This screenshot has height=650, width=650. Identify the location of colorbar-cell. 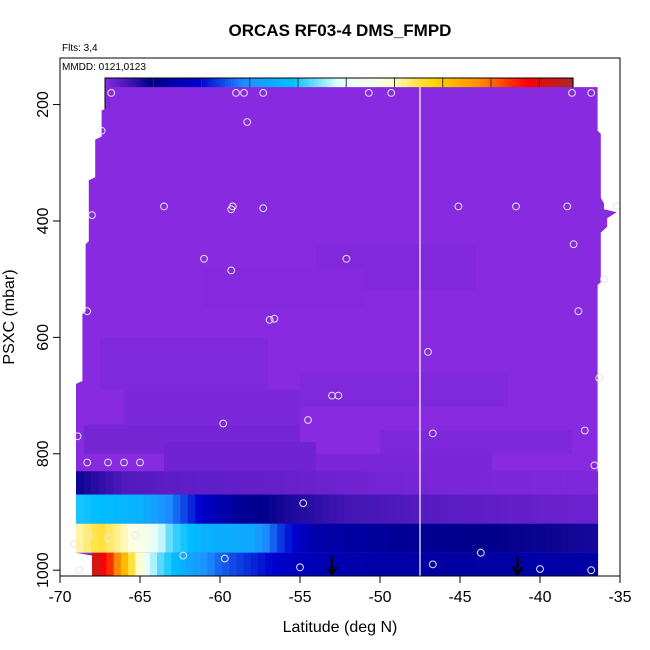
(107, 98).